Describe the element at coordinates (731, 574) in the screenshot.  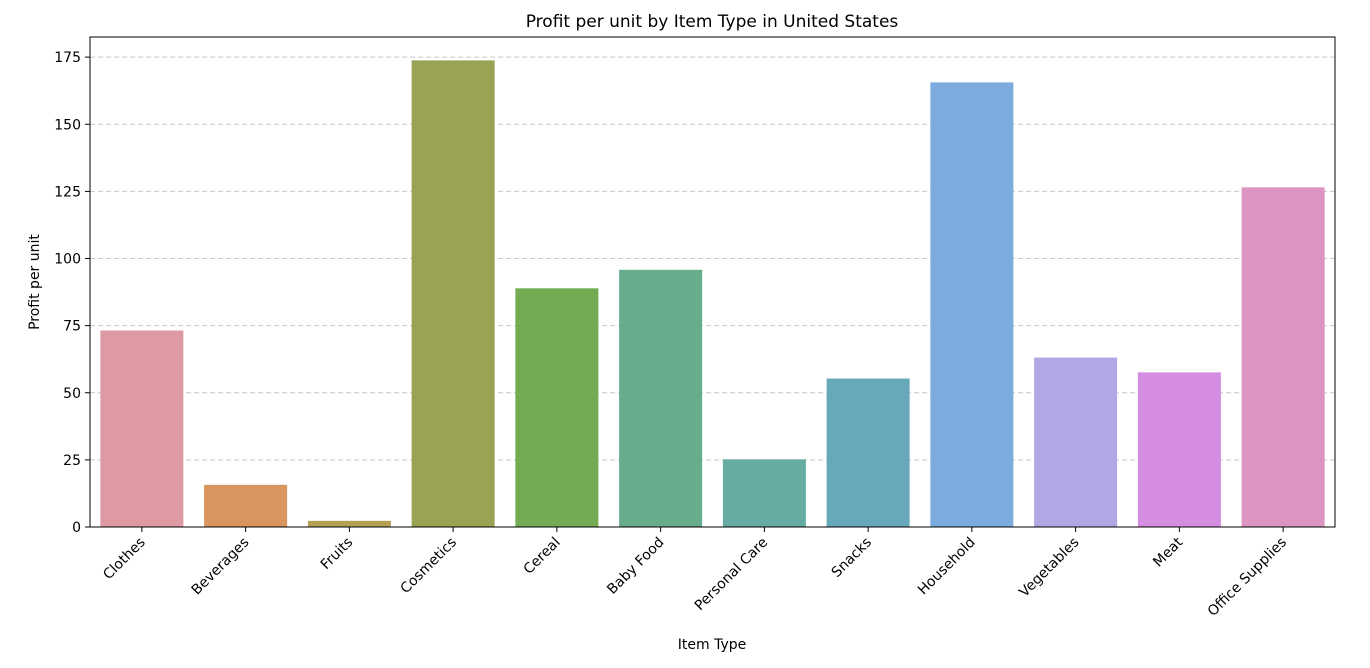
I see `x-tick-label: Personal Care` at that location.